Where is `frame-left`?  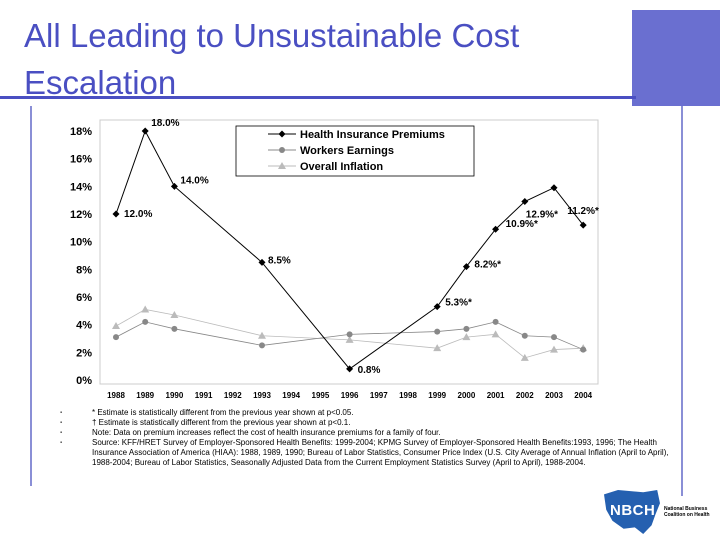 frame-left is located at coordinates (31, 296).